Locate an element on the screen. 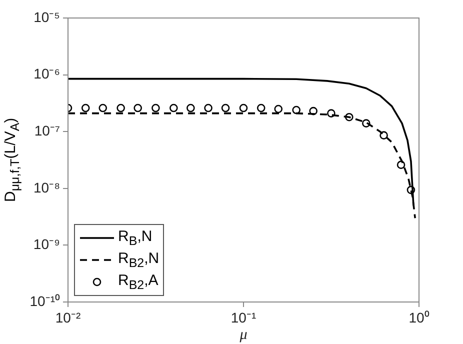 The width and height of the screenshot is (463, 344). y-tick-label: 10⁻⁹ is located at coordinates (46, 244).